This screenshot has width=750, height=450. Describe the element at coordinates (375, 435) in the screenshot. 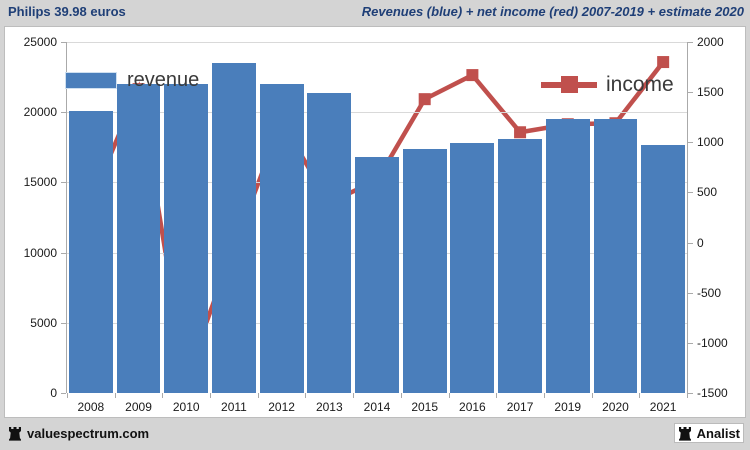

I see `footer-bar: valuespectrum.com Analist` at that location.